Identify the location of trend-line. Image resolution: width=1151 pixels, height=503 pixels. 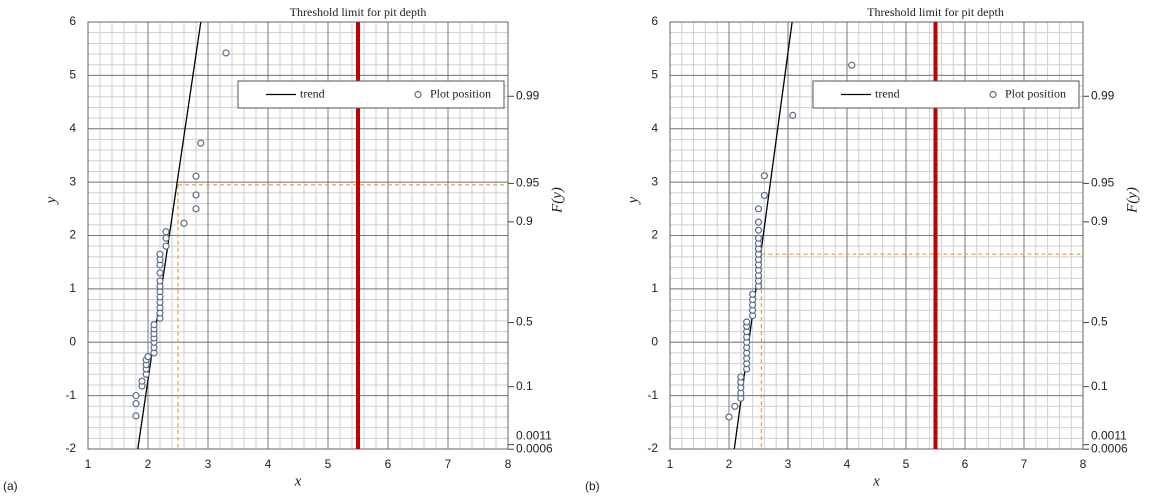
(169, 235).